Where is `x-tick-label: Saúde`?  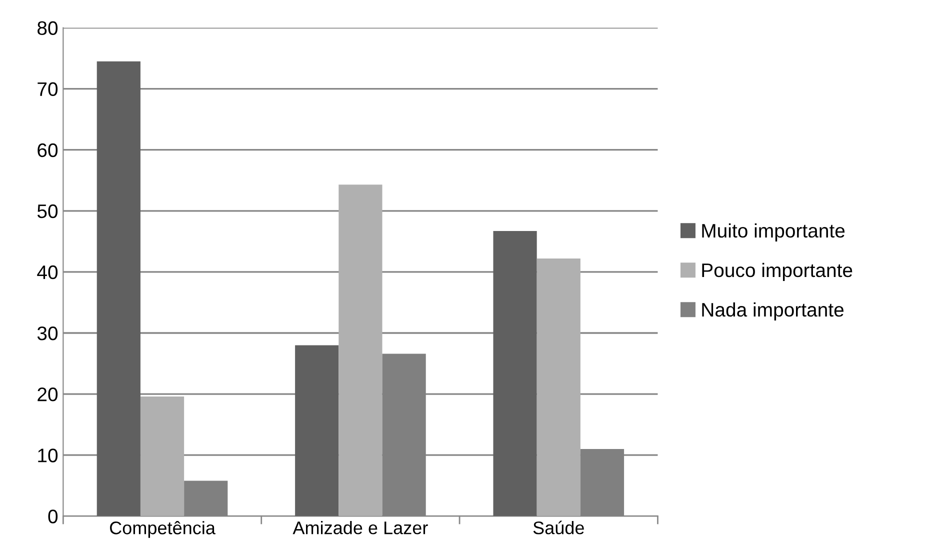 x-tick-label: Saúde is located at coordinates (558, 527).